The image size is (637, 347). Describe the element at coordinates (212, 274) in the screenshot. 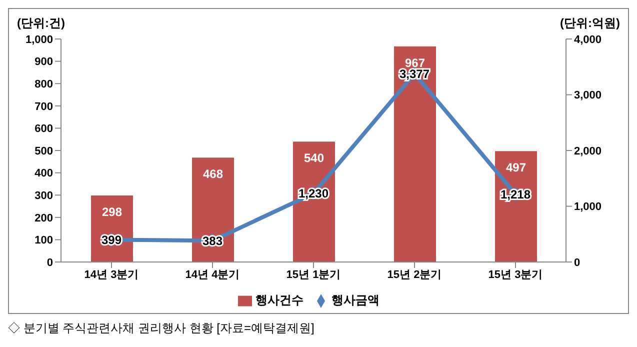

I see `x-tick-label: 14년 4분기` at that location.